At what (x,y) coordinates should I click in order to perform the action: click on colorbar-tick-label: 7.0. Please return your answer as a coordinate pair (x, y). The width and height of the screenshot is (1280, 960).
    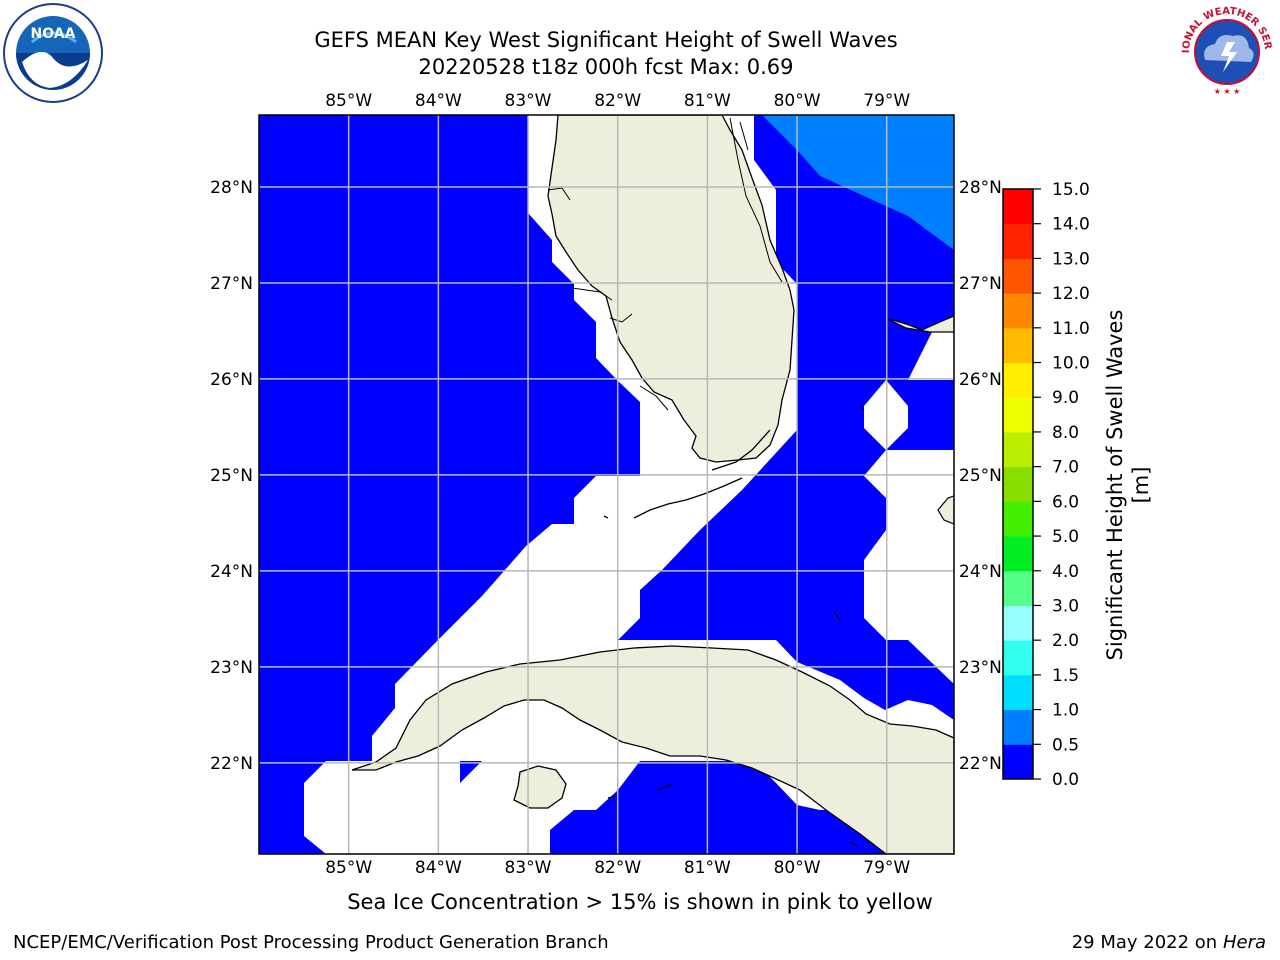
    Looking at the image, I should click on (1065, 468).